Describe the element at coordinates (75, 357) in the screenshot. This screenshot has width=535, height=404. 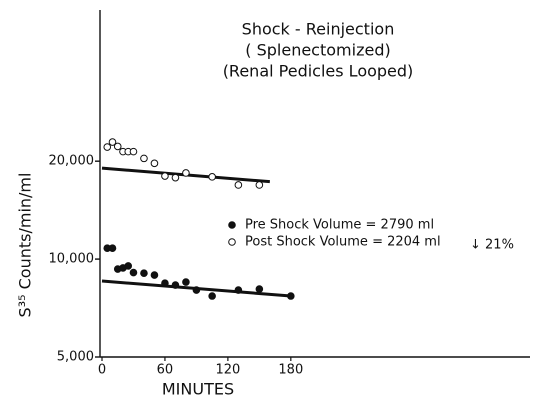
I see `y-tick-label: 5,000` at that location.